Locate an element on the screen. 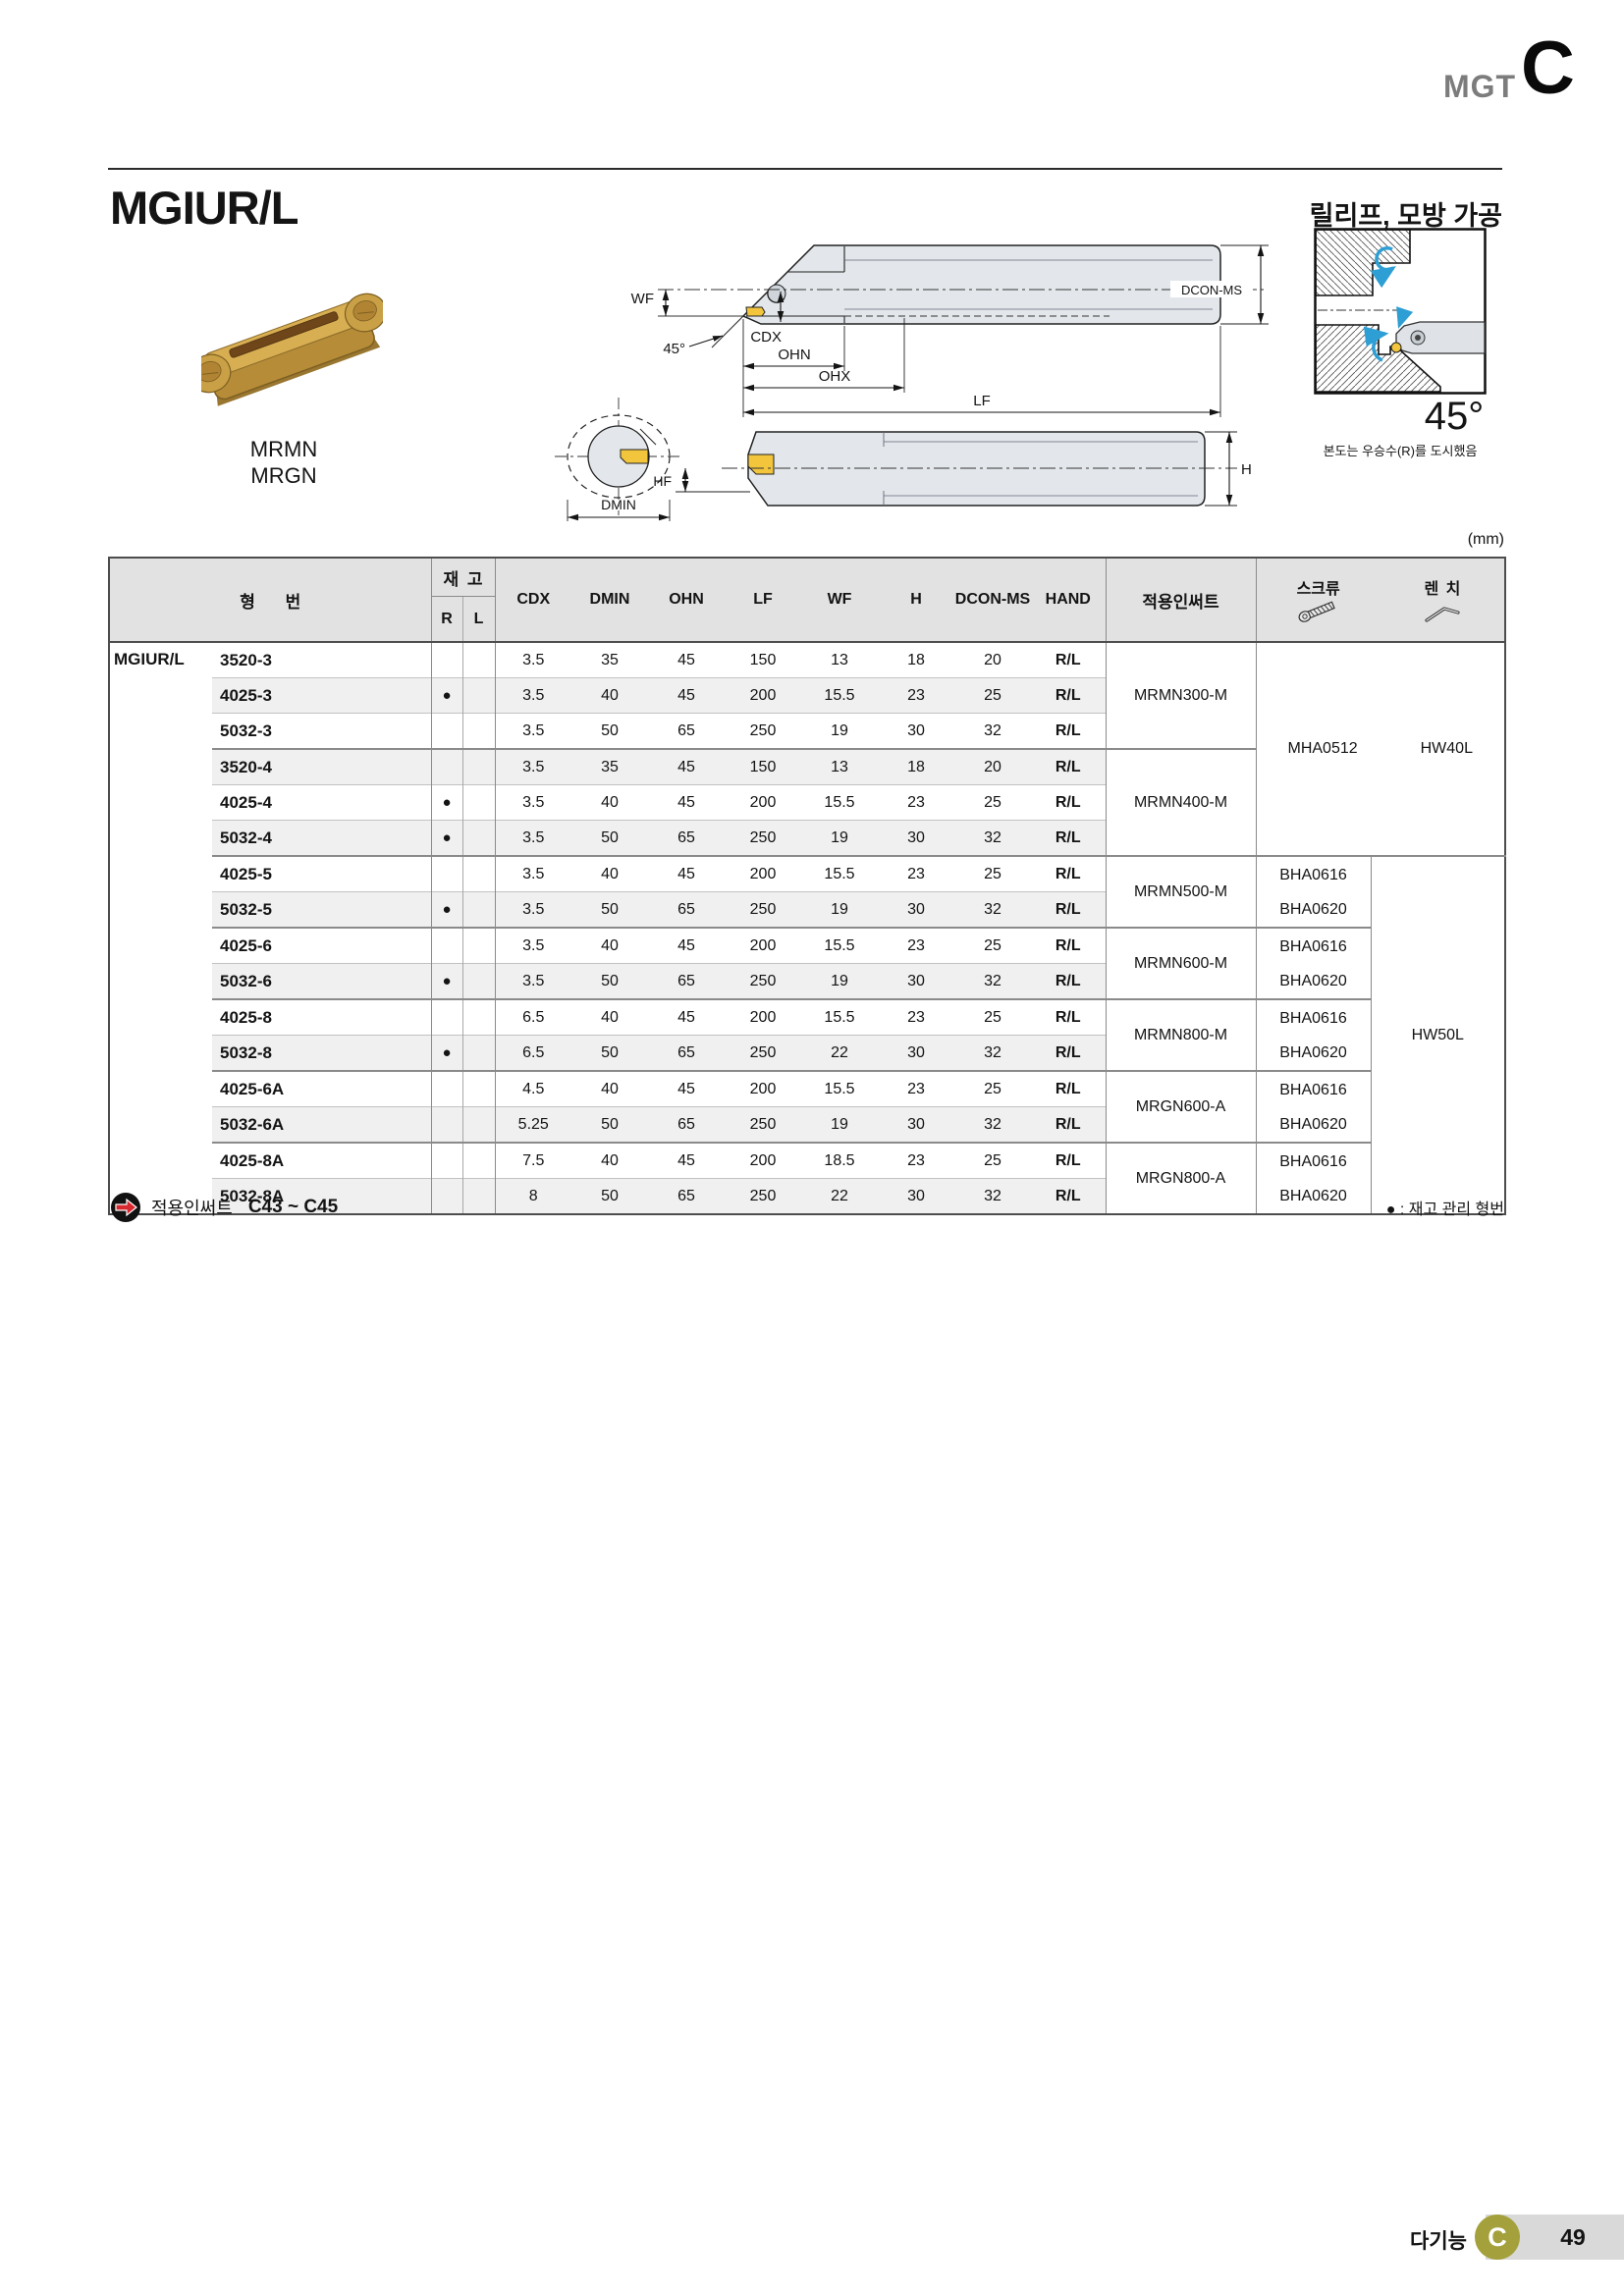 Image resolution: width=1624 pixels, height=2296 pixels. col-header-hand: HAND is located at coordinates (1068, 601).